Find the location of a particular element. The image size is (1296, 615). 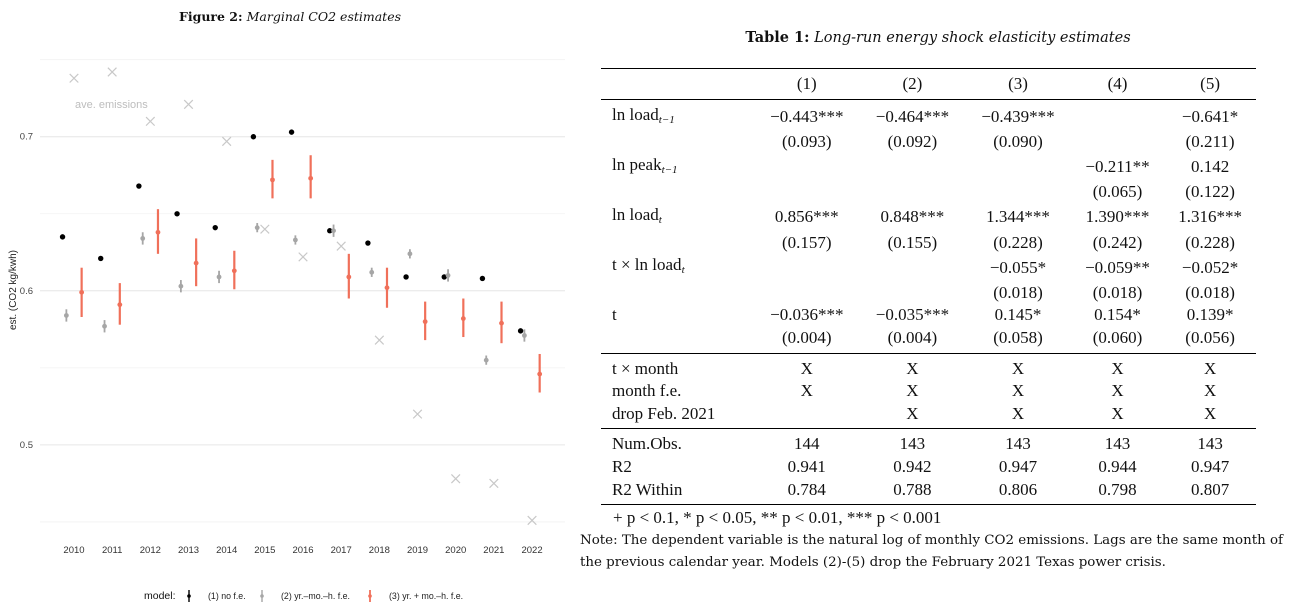

coef-cell: 0.145* is located at coordinates (1018, 315).